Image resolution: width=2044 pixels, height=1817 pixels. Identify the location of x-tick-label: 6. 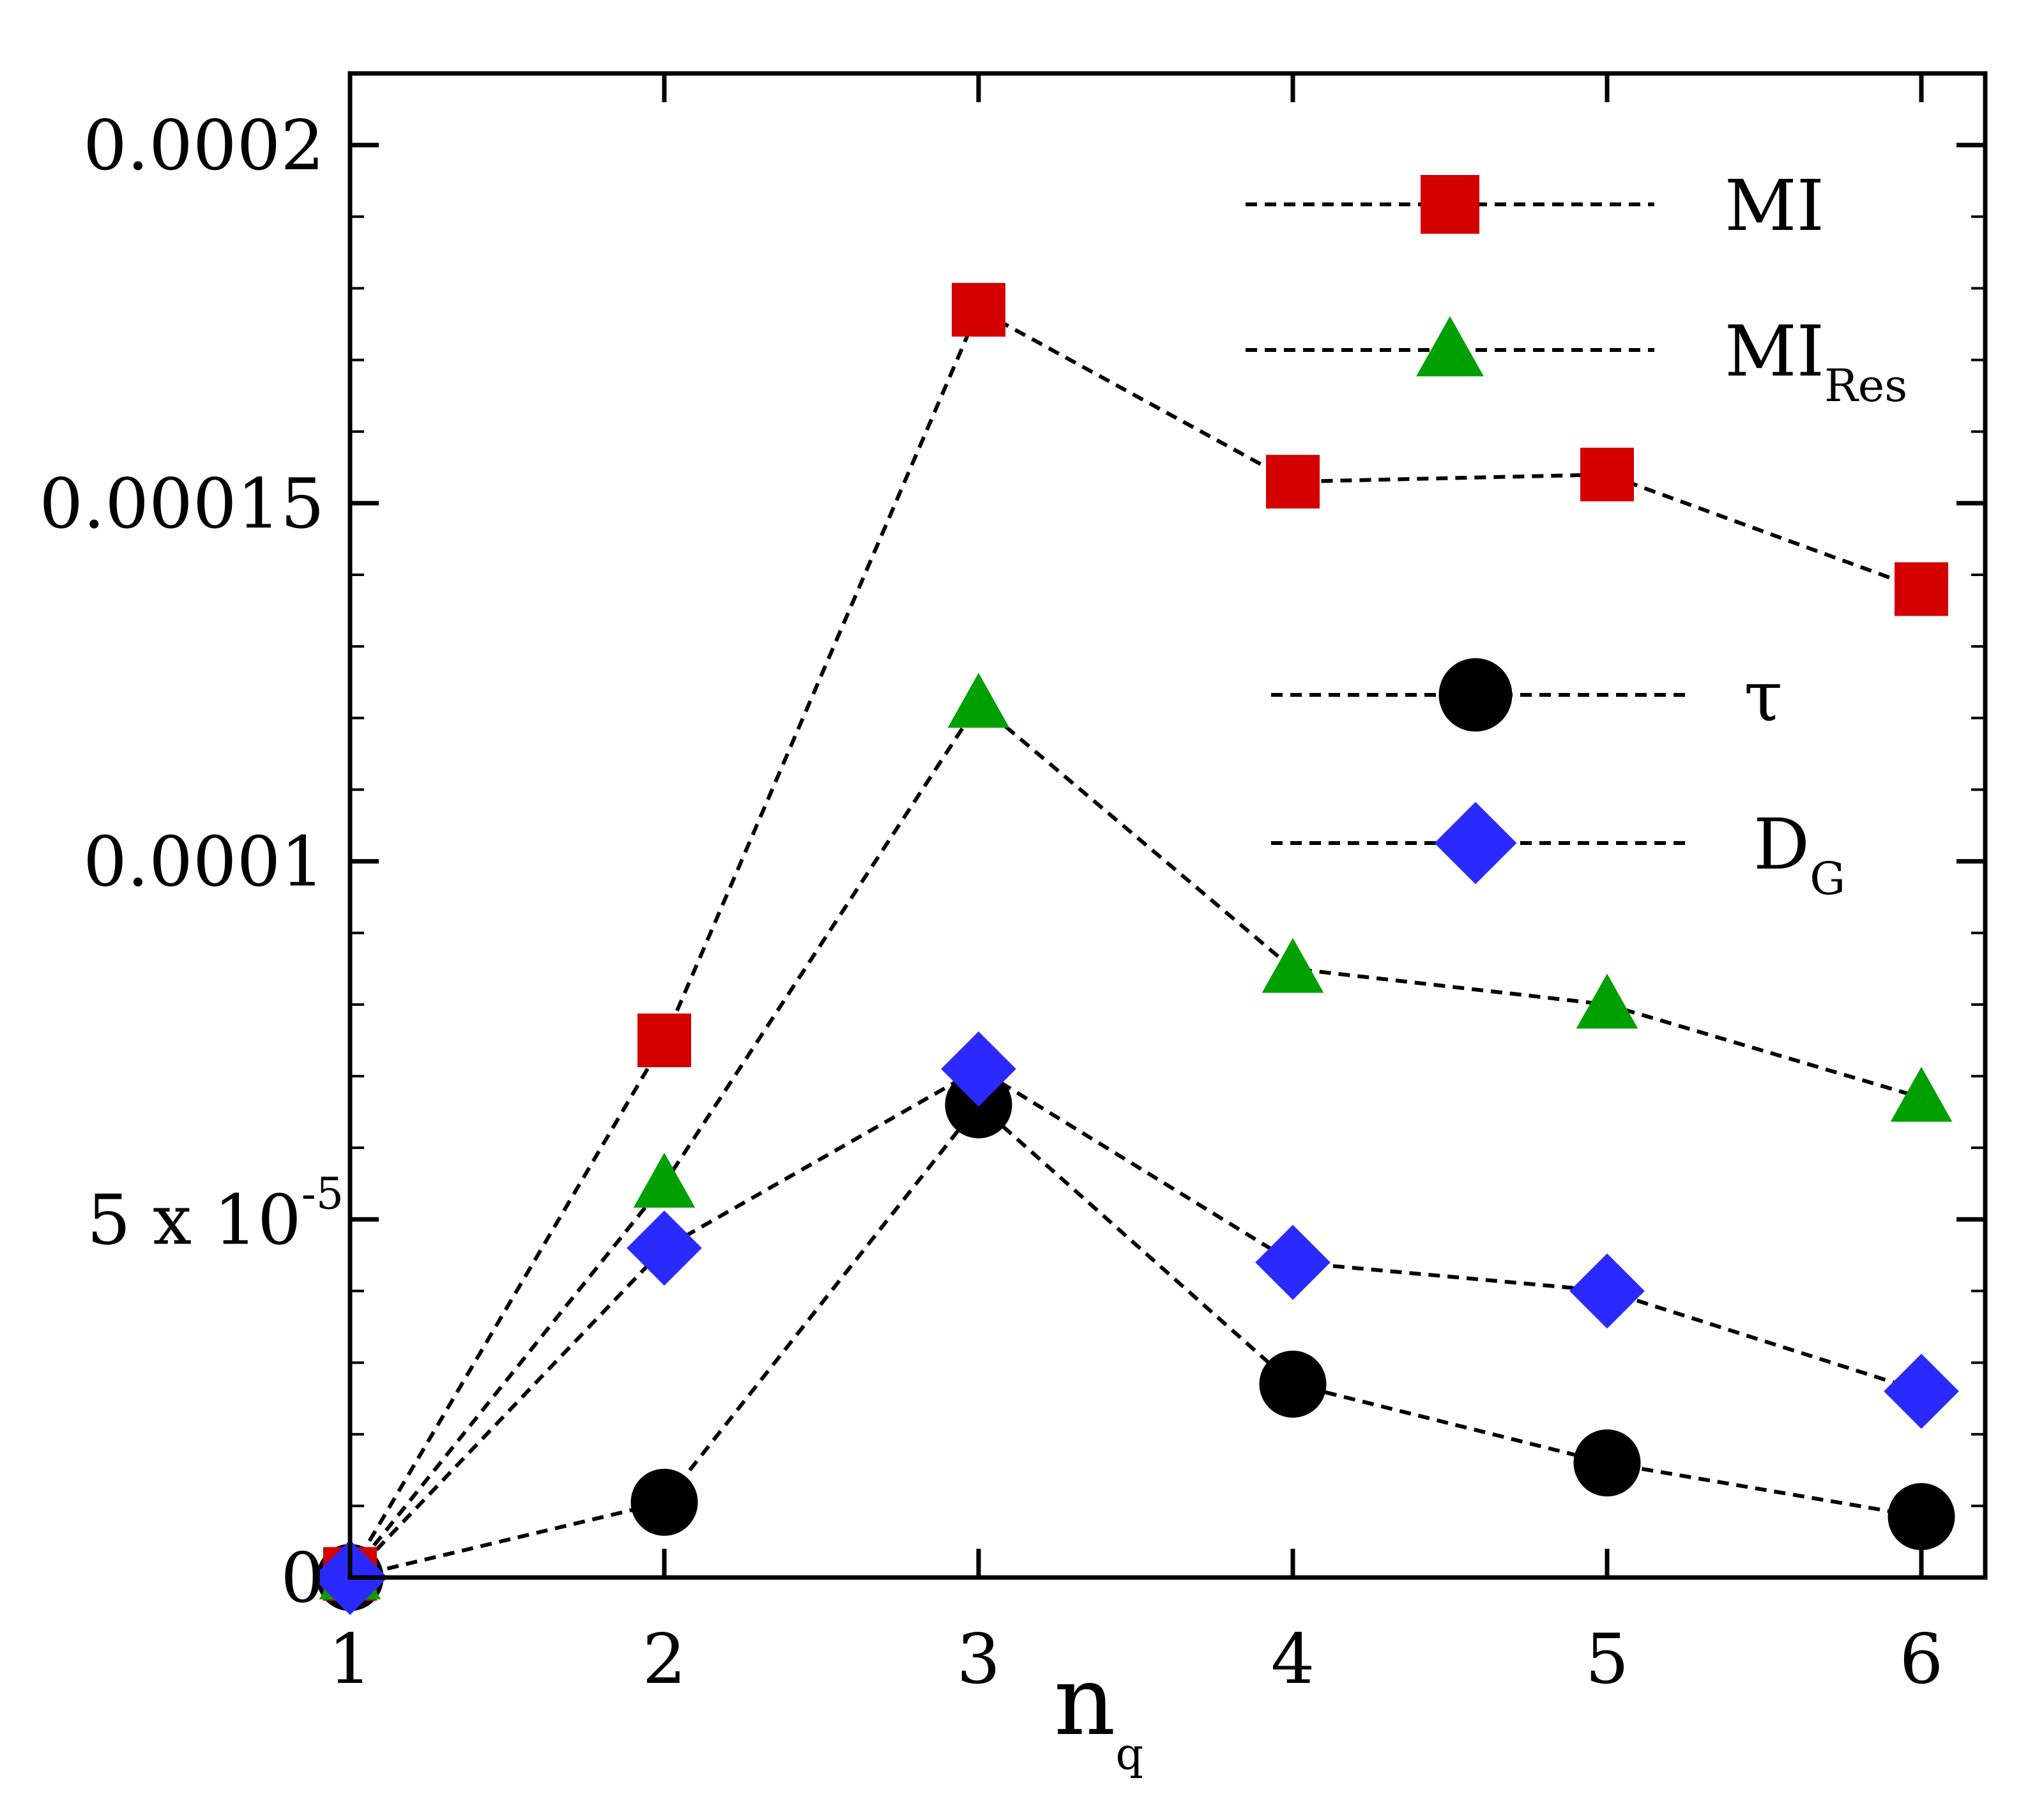
(1922, 1660).